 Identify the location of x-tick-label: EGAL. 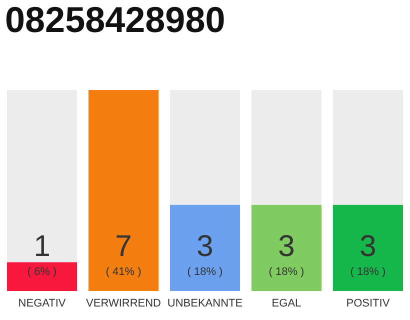
(287, 304).